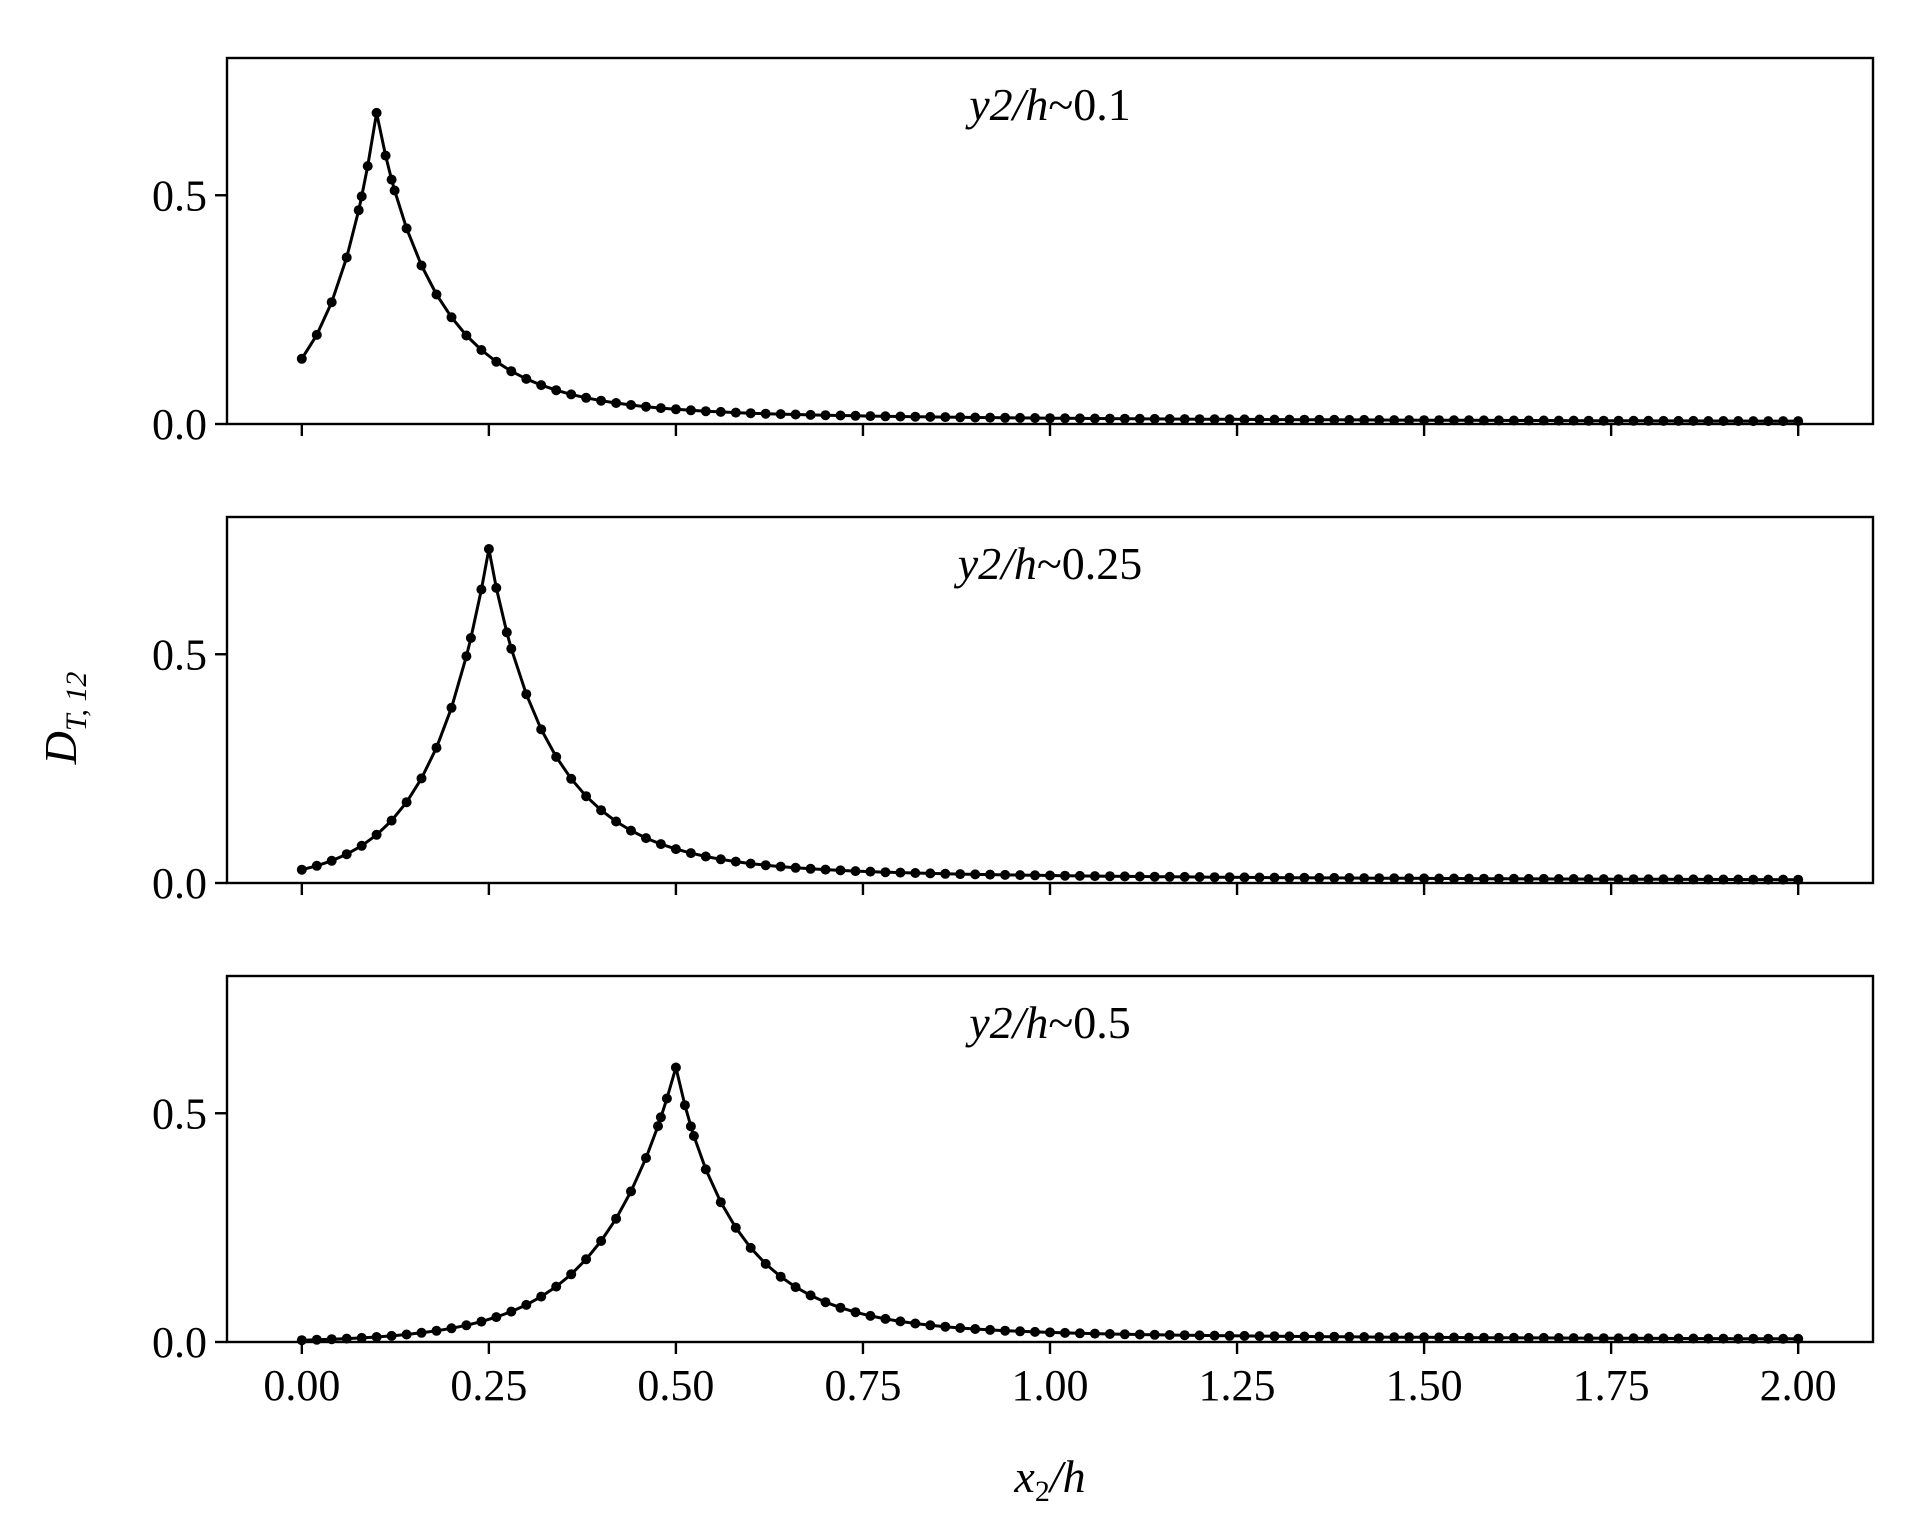  Describe the element at coordinates (1050, 1204) in the screenshot. I see `series-line` at that location.